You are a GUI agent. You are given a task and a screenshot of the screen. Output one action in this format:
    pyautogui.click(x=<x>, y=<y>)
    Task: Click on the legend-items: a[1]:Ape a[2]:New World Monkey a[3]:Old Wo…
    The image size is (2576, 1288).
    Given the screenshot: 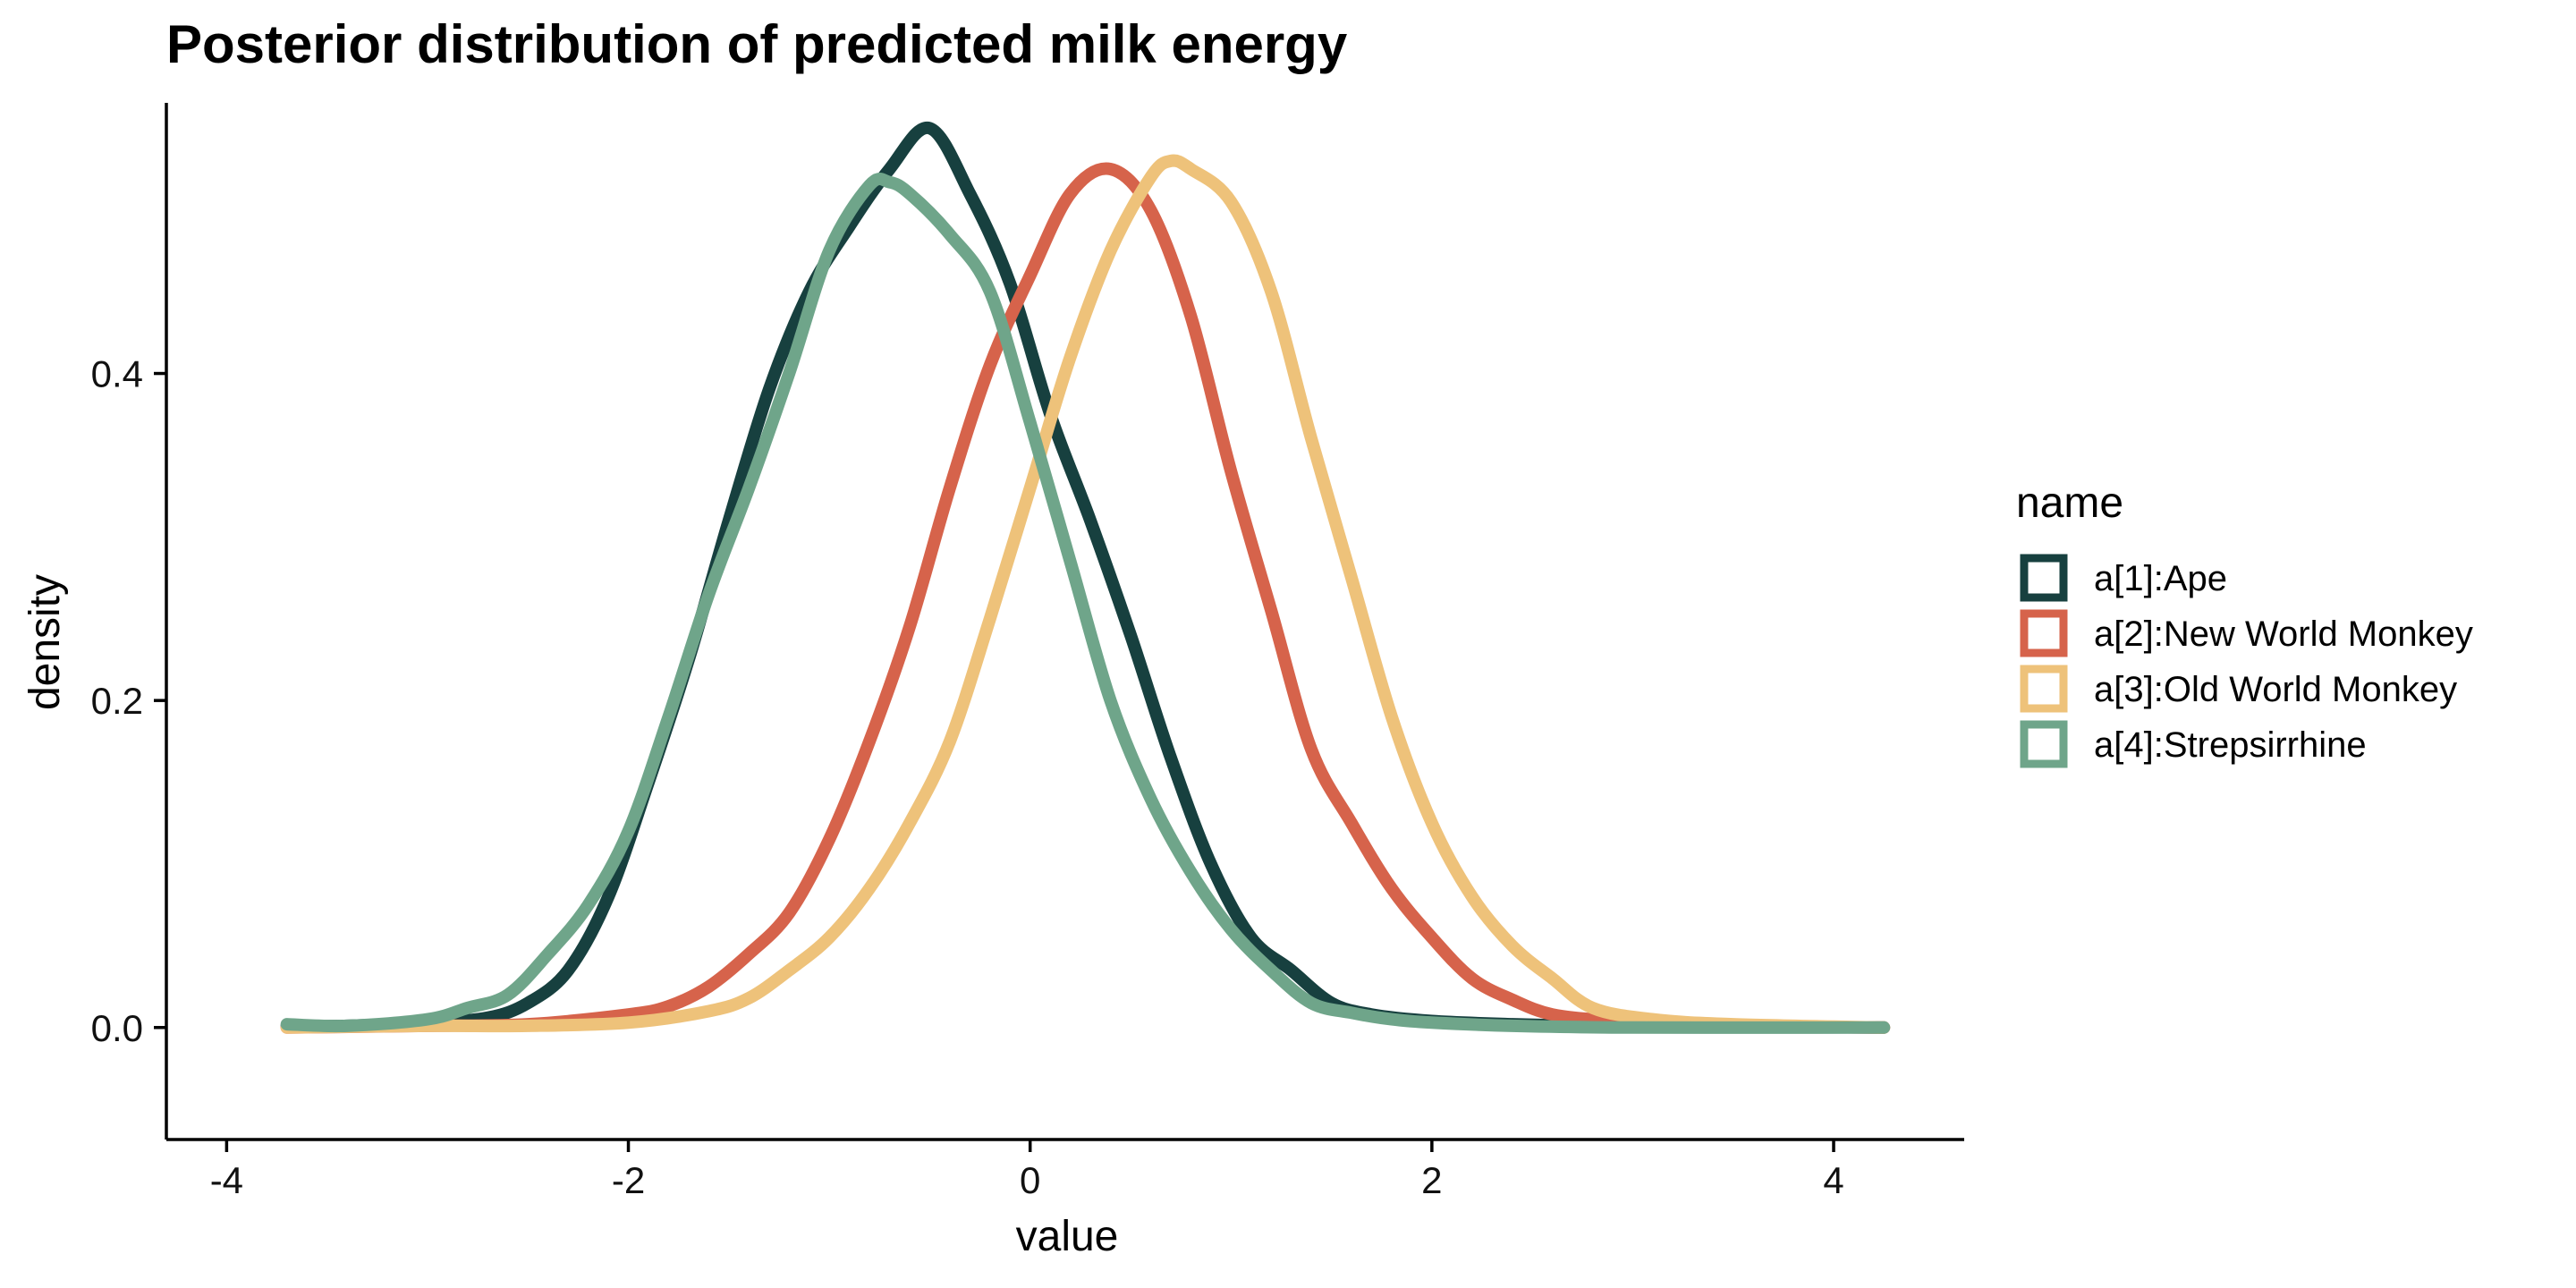 What is the action you would take?
    pyautogui.click(x=2246, y=661)
    